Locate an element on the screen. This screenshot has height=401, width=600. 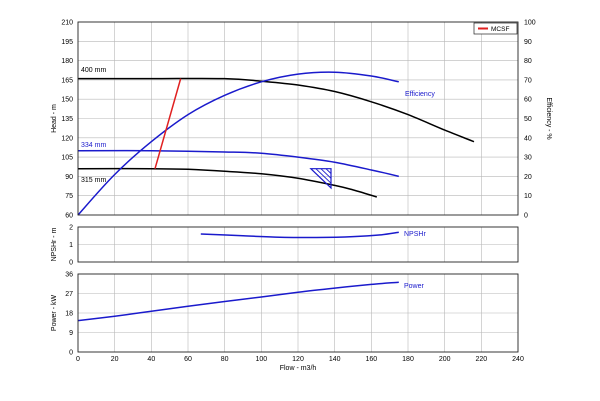
y2-tick-label: 50 is located at coordinates (528, 119).